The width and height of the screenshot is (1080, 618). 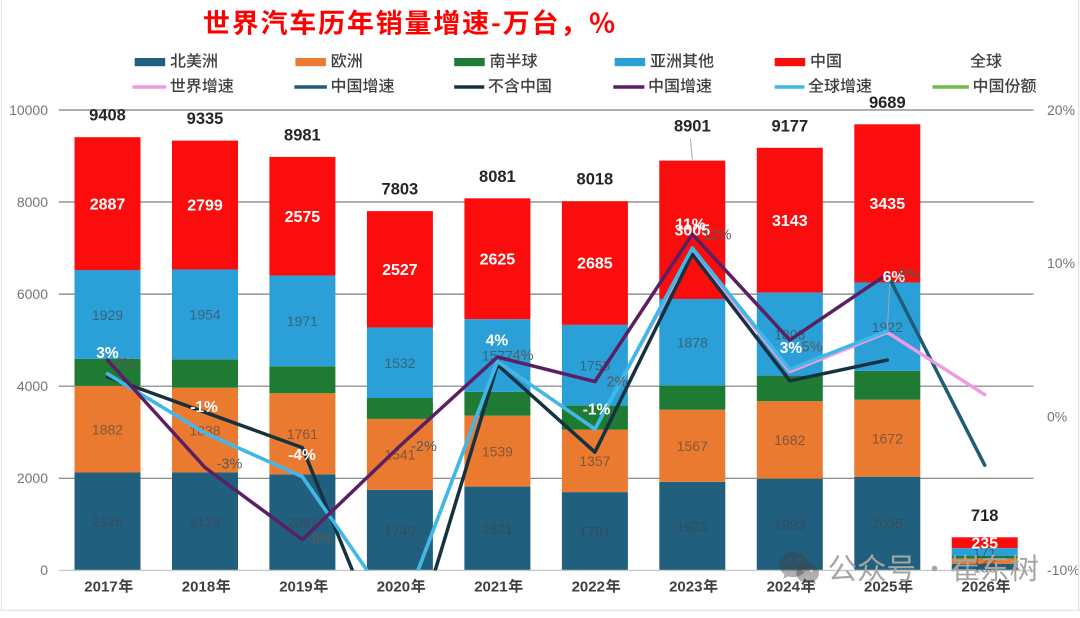 I want to click on svg-text: 9689, so click(x=887, y=103).